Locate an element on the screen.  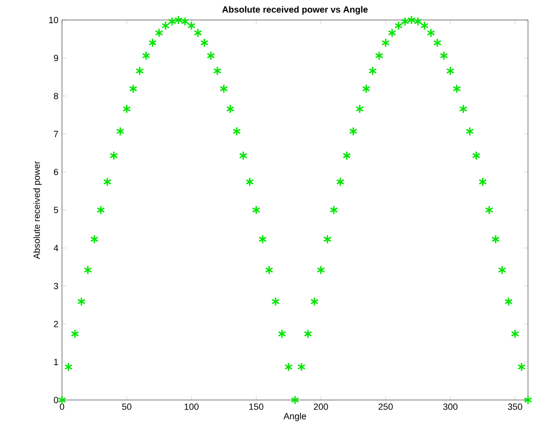
chart-title: Absolute received power vs Angle is located at coordinates (295, 10).